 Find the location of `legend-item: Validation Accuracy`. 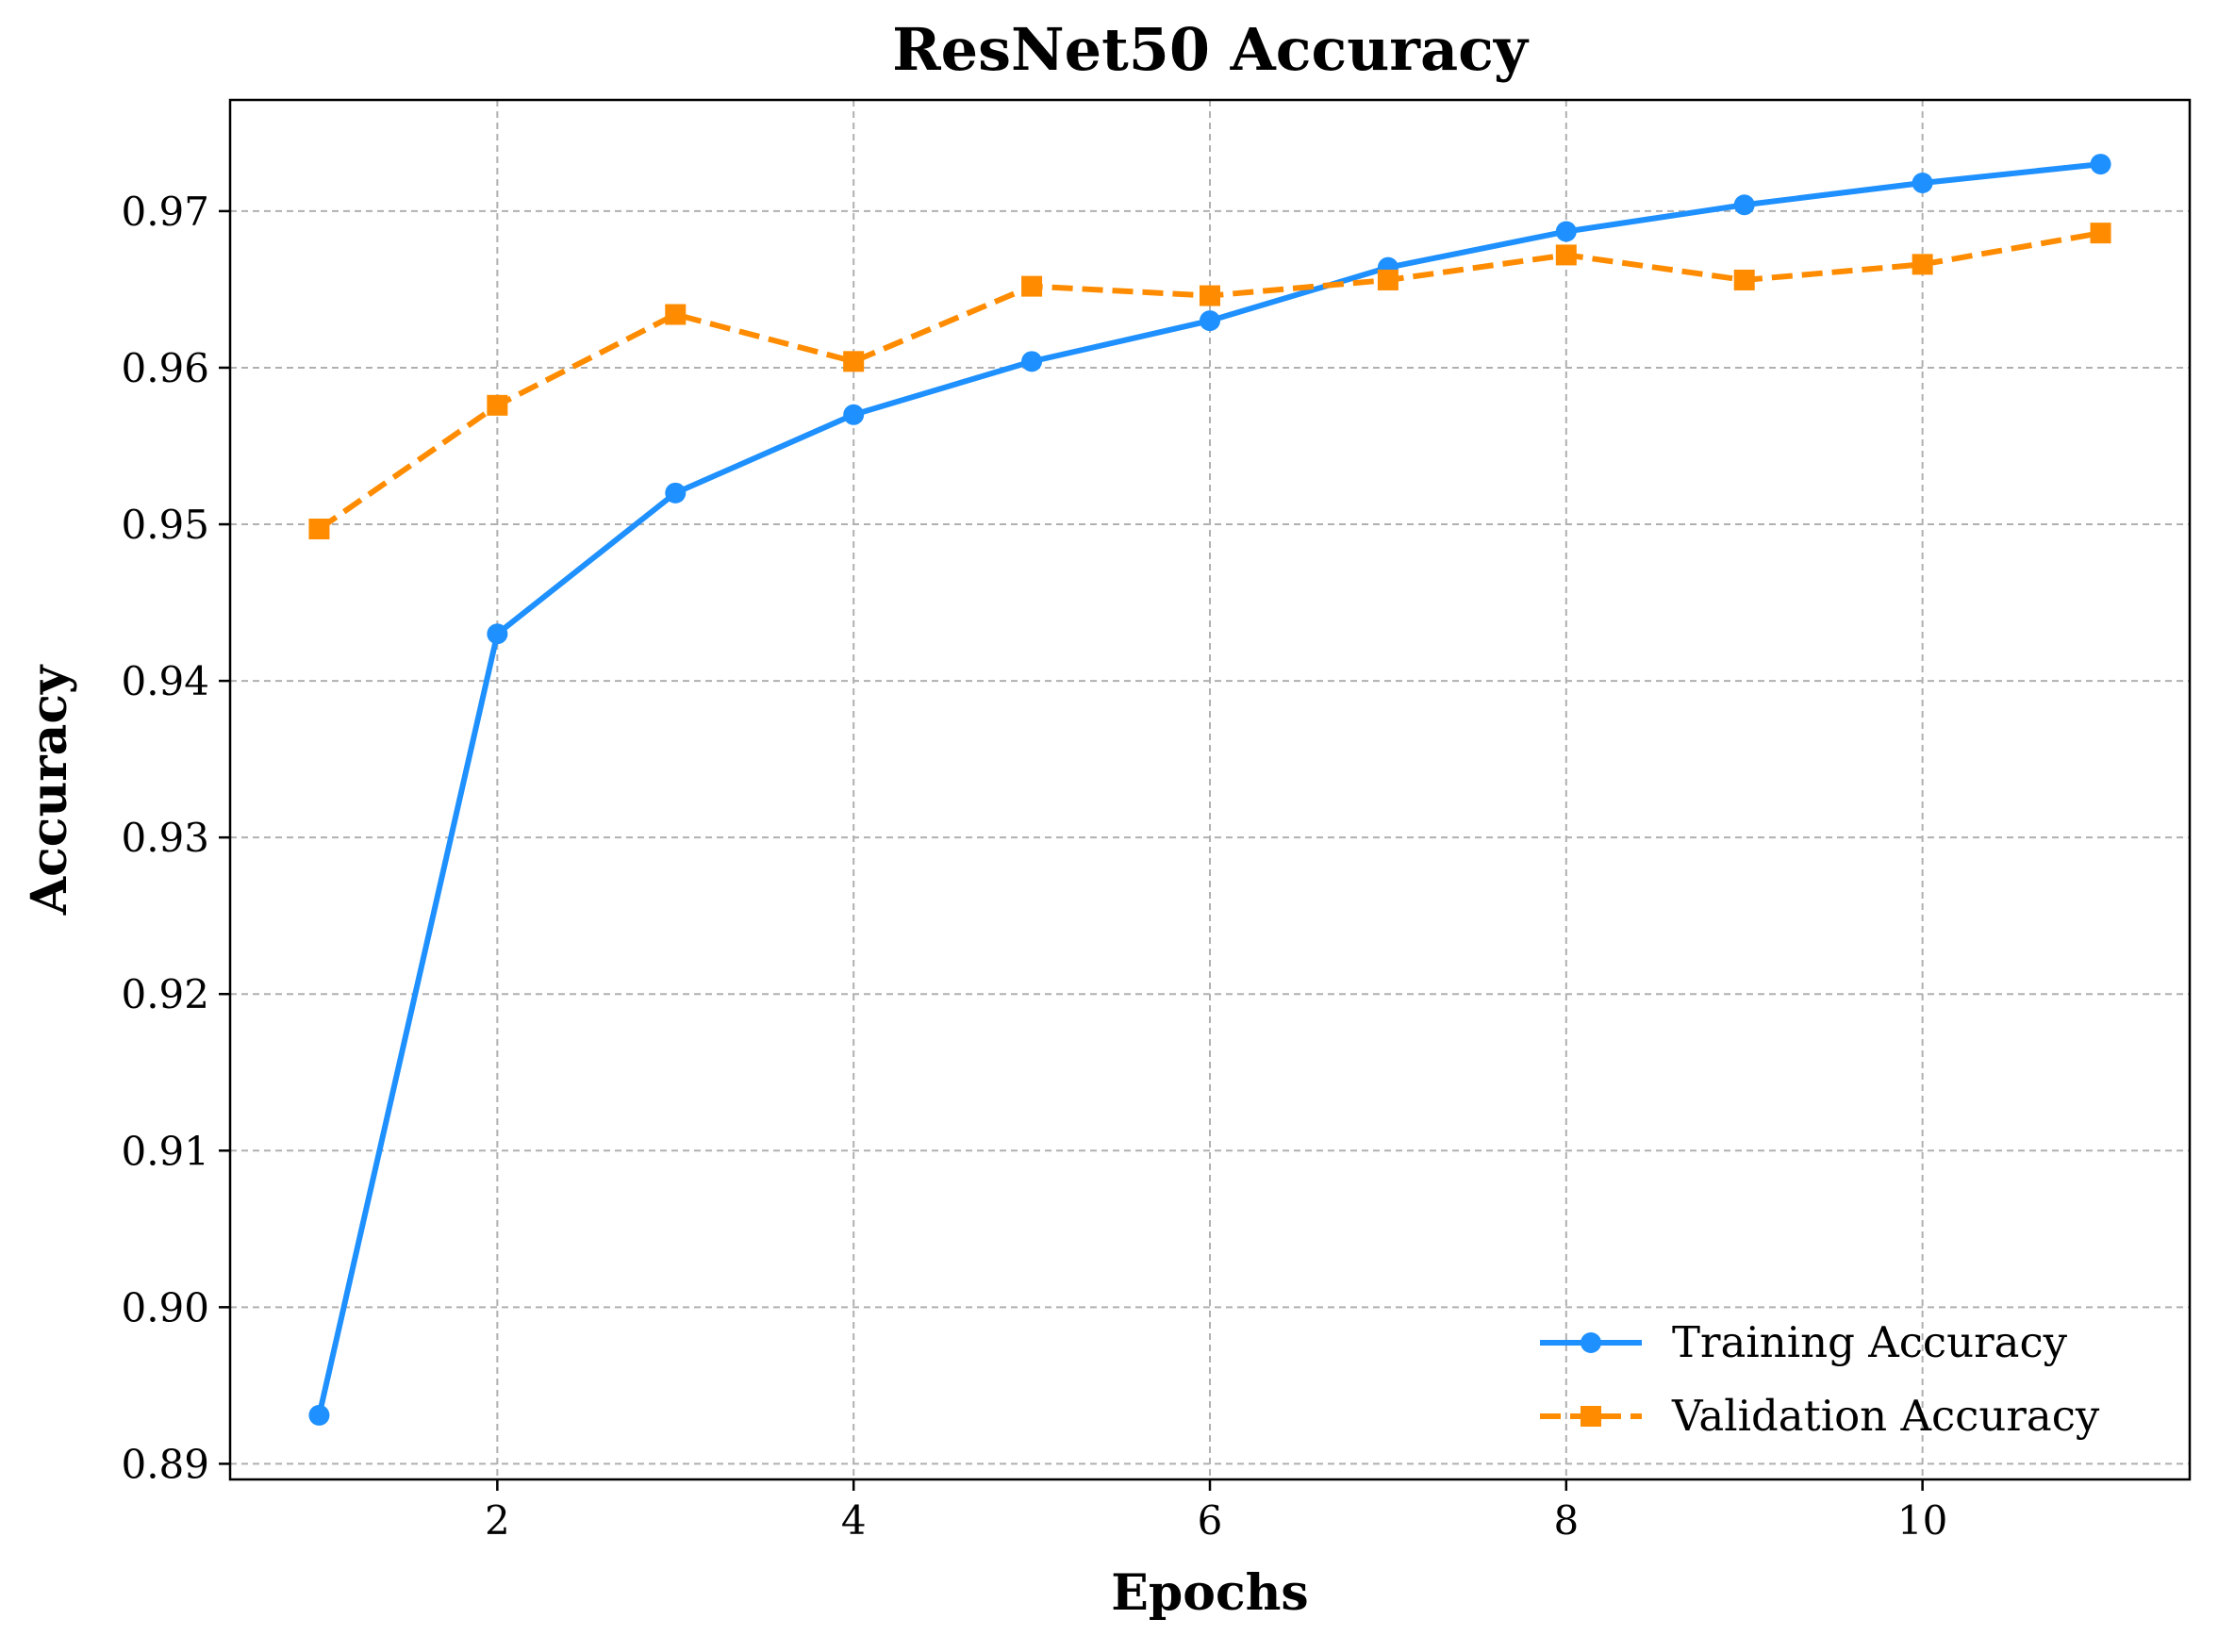

legend-item: Validation Accuracy is located at coordinates (1820, 1416).